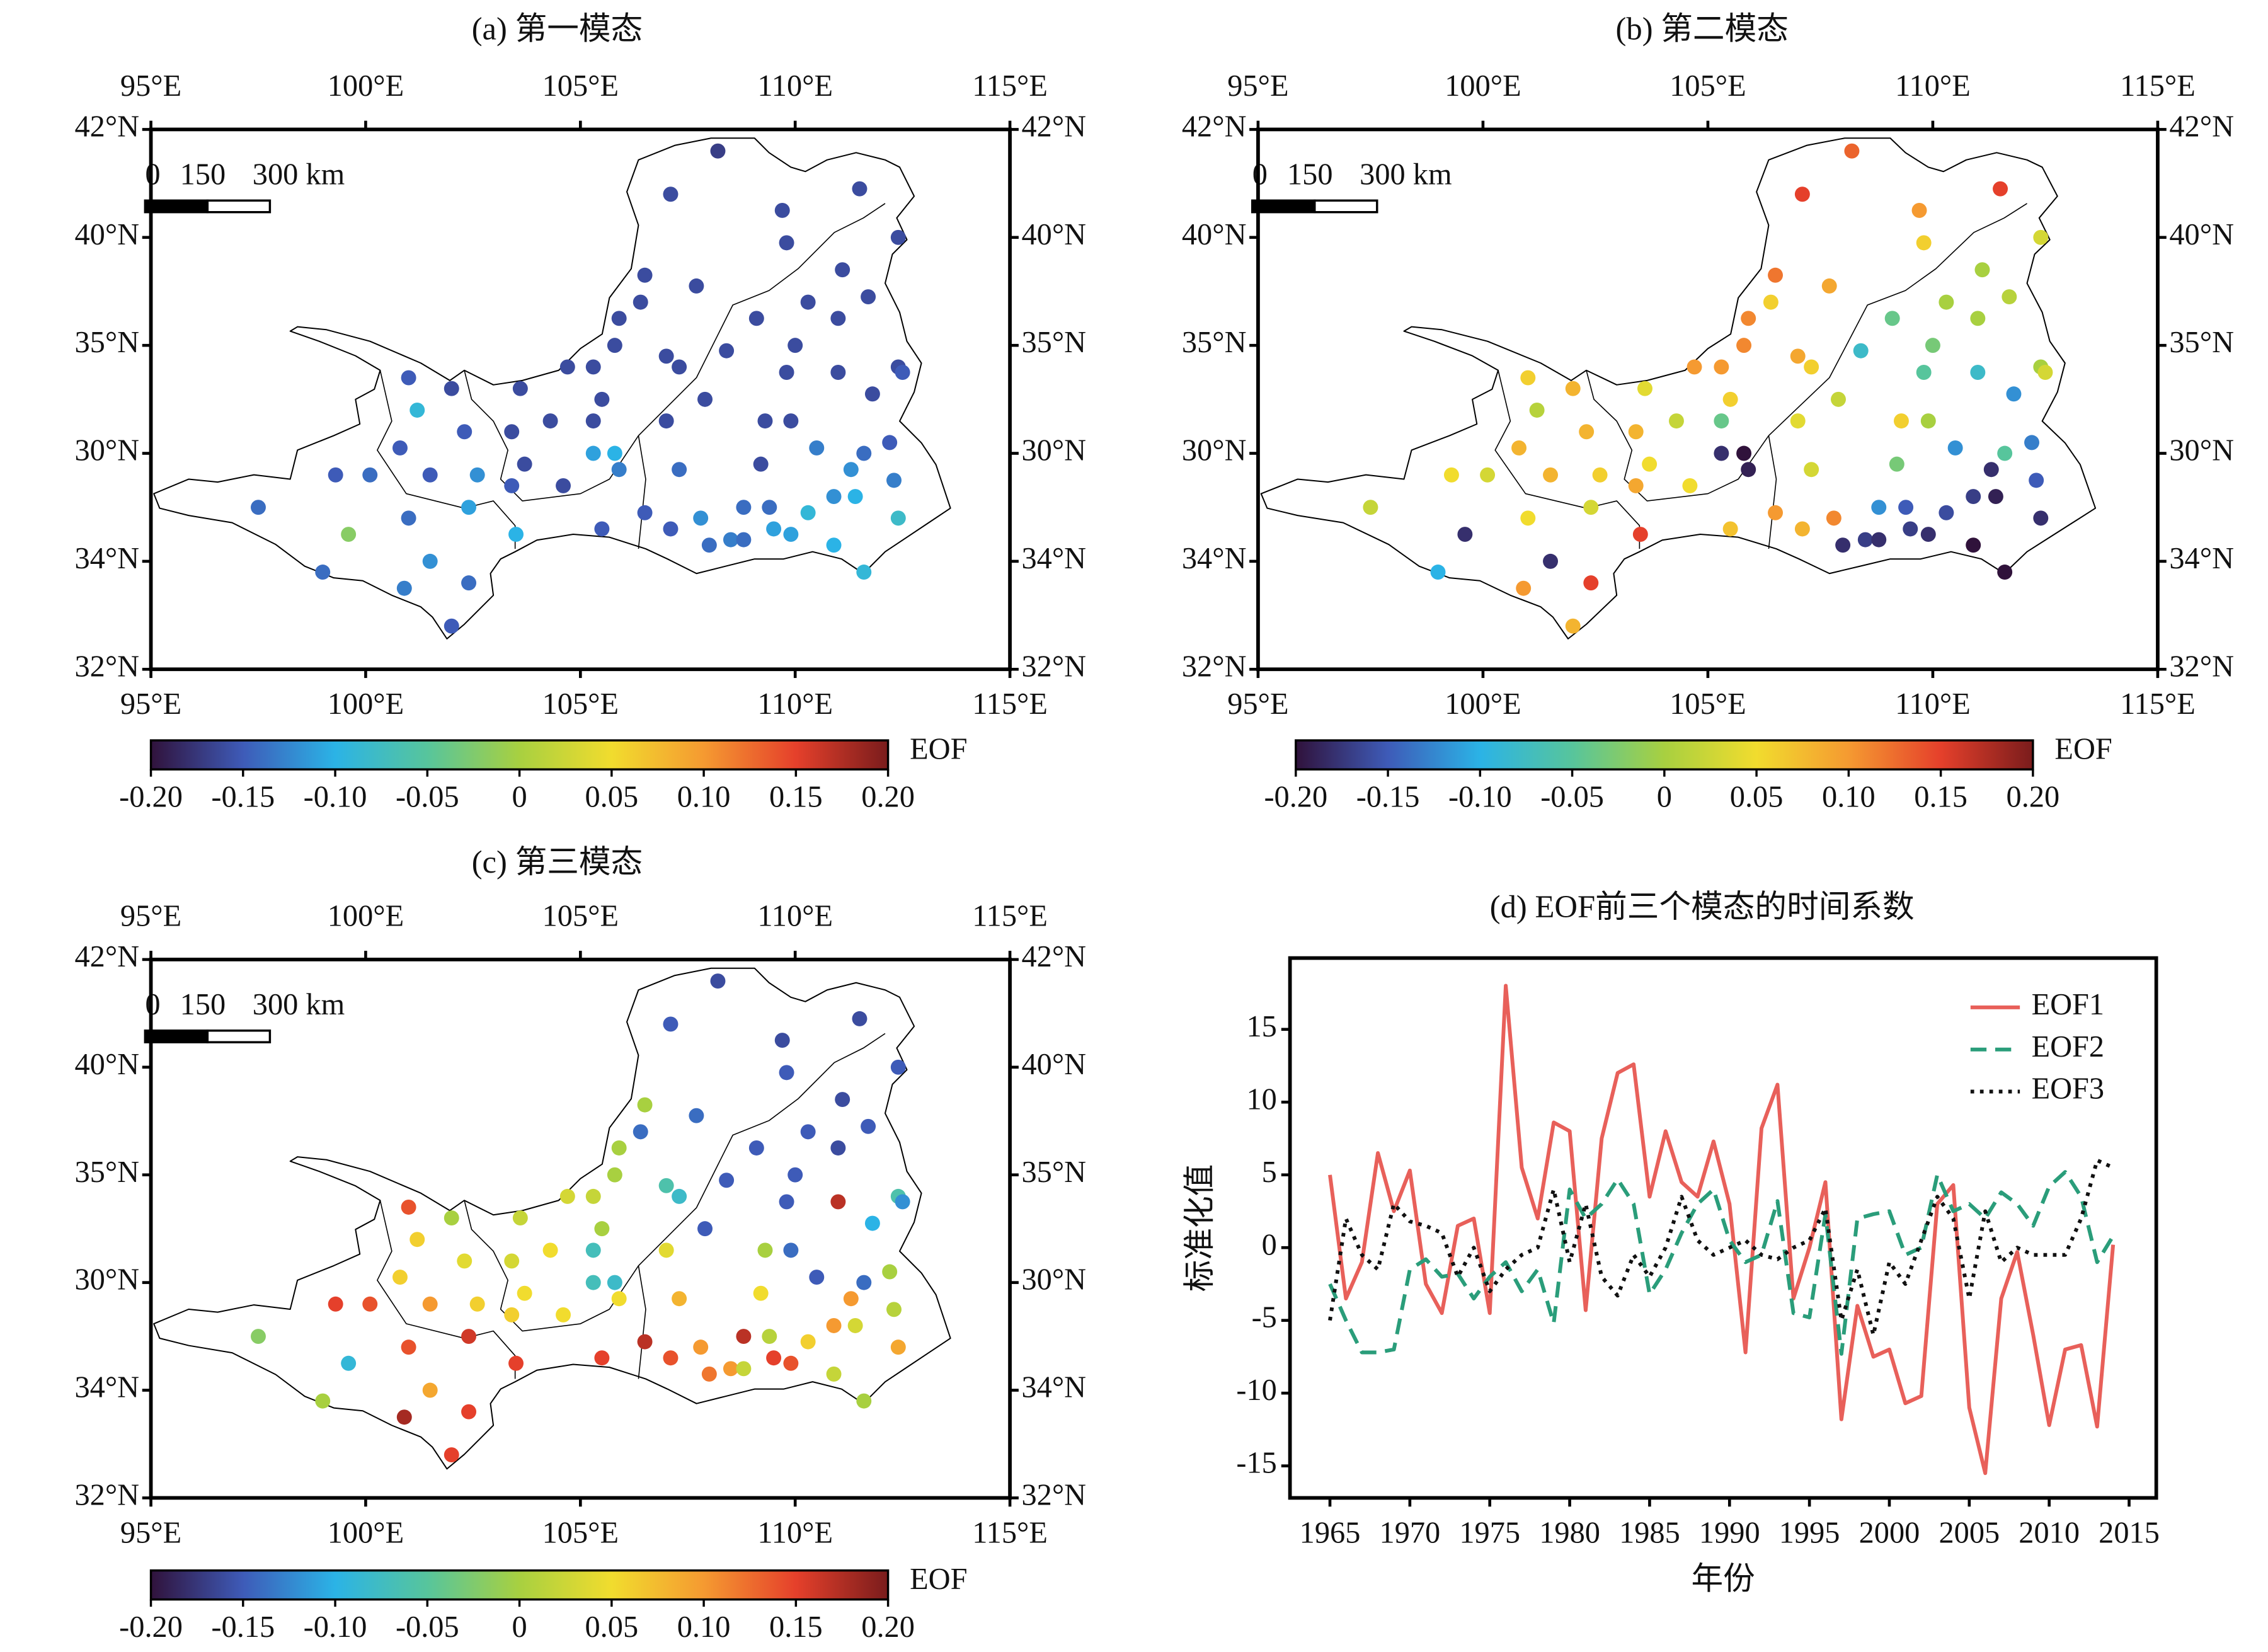 Image resolution: width=2268 pixels, height=1652 pixels. I want to click on colorbar-tick-label: 0.20, so click(888, 797).